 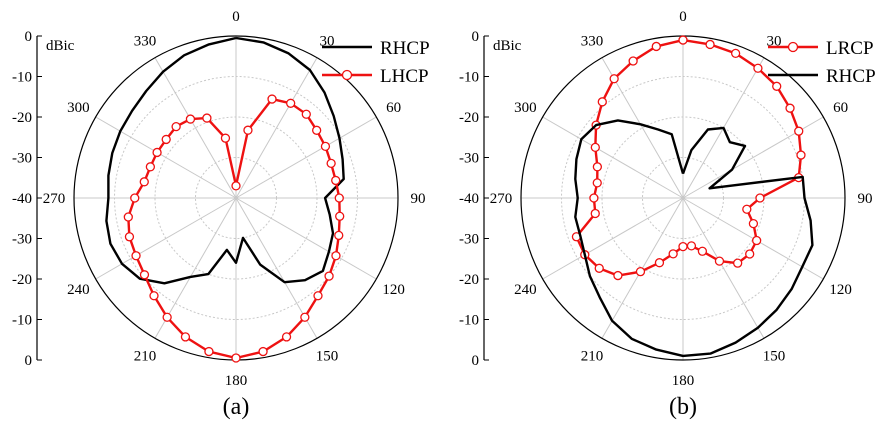 I want to click on legend-item: LHCP, so click(x=375, y=76).